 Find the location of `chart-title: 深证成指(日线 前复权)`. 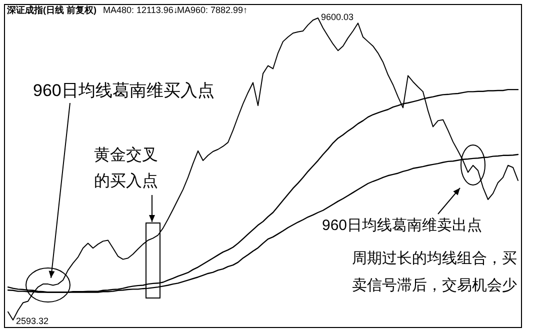

chart-title: 深证成指(日线 前复权) is located at coordinates (51, 10).